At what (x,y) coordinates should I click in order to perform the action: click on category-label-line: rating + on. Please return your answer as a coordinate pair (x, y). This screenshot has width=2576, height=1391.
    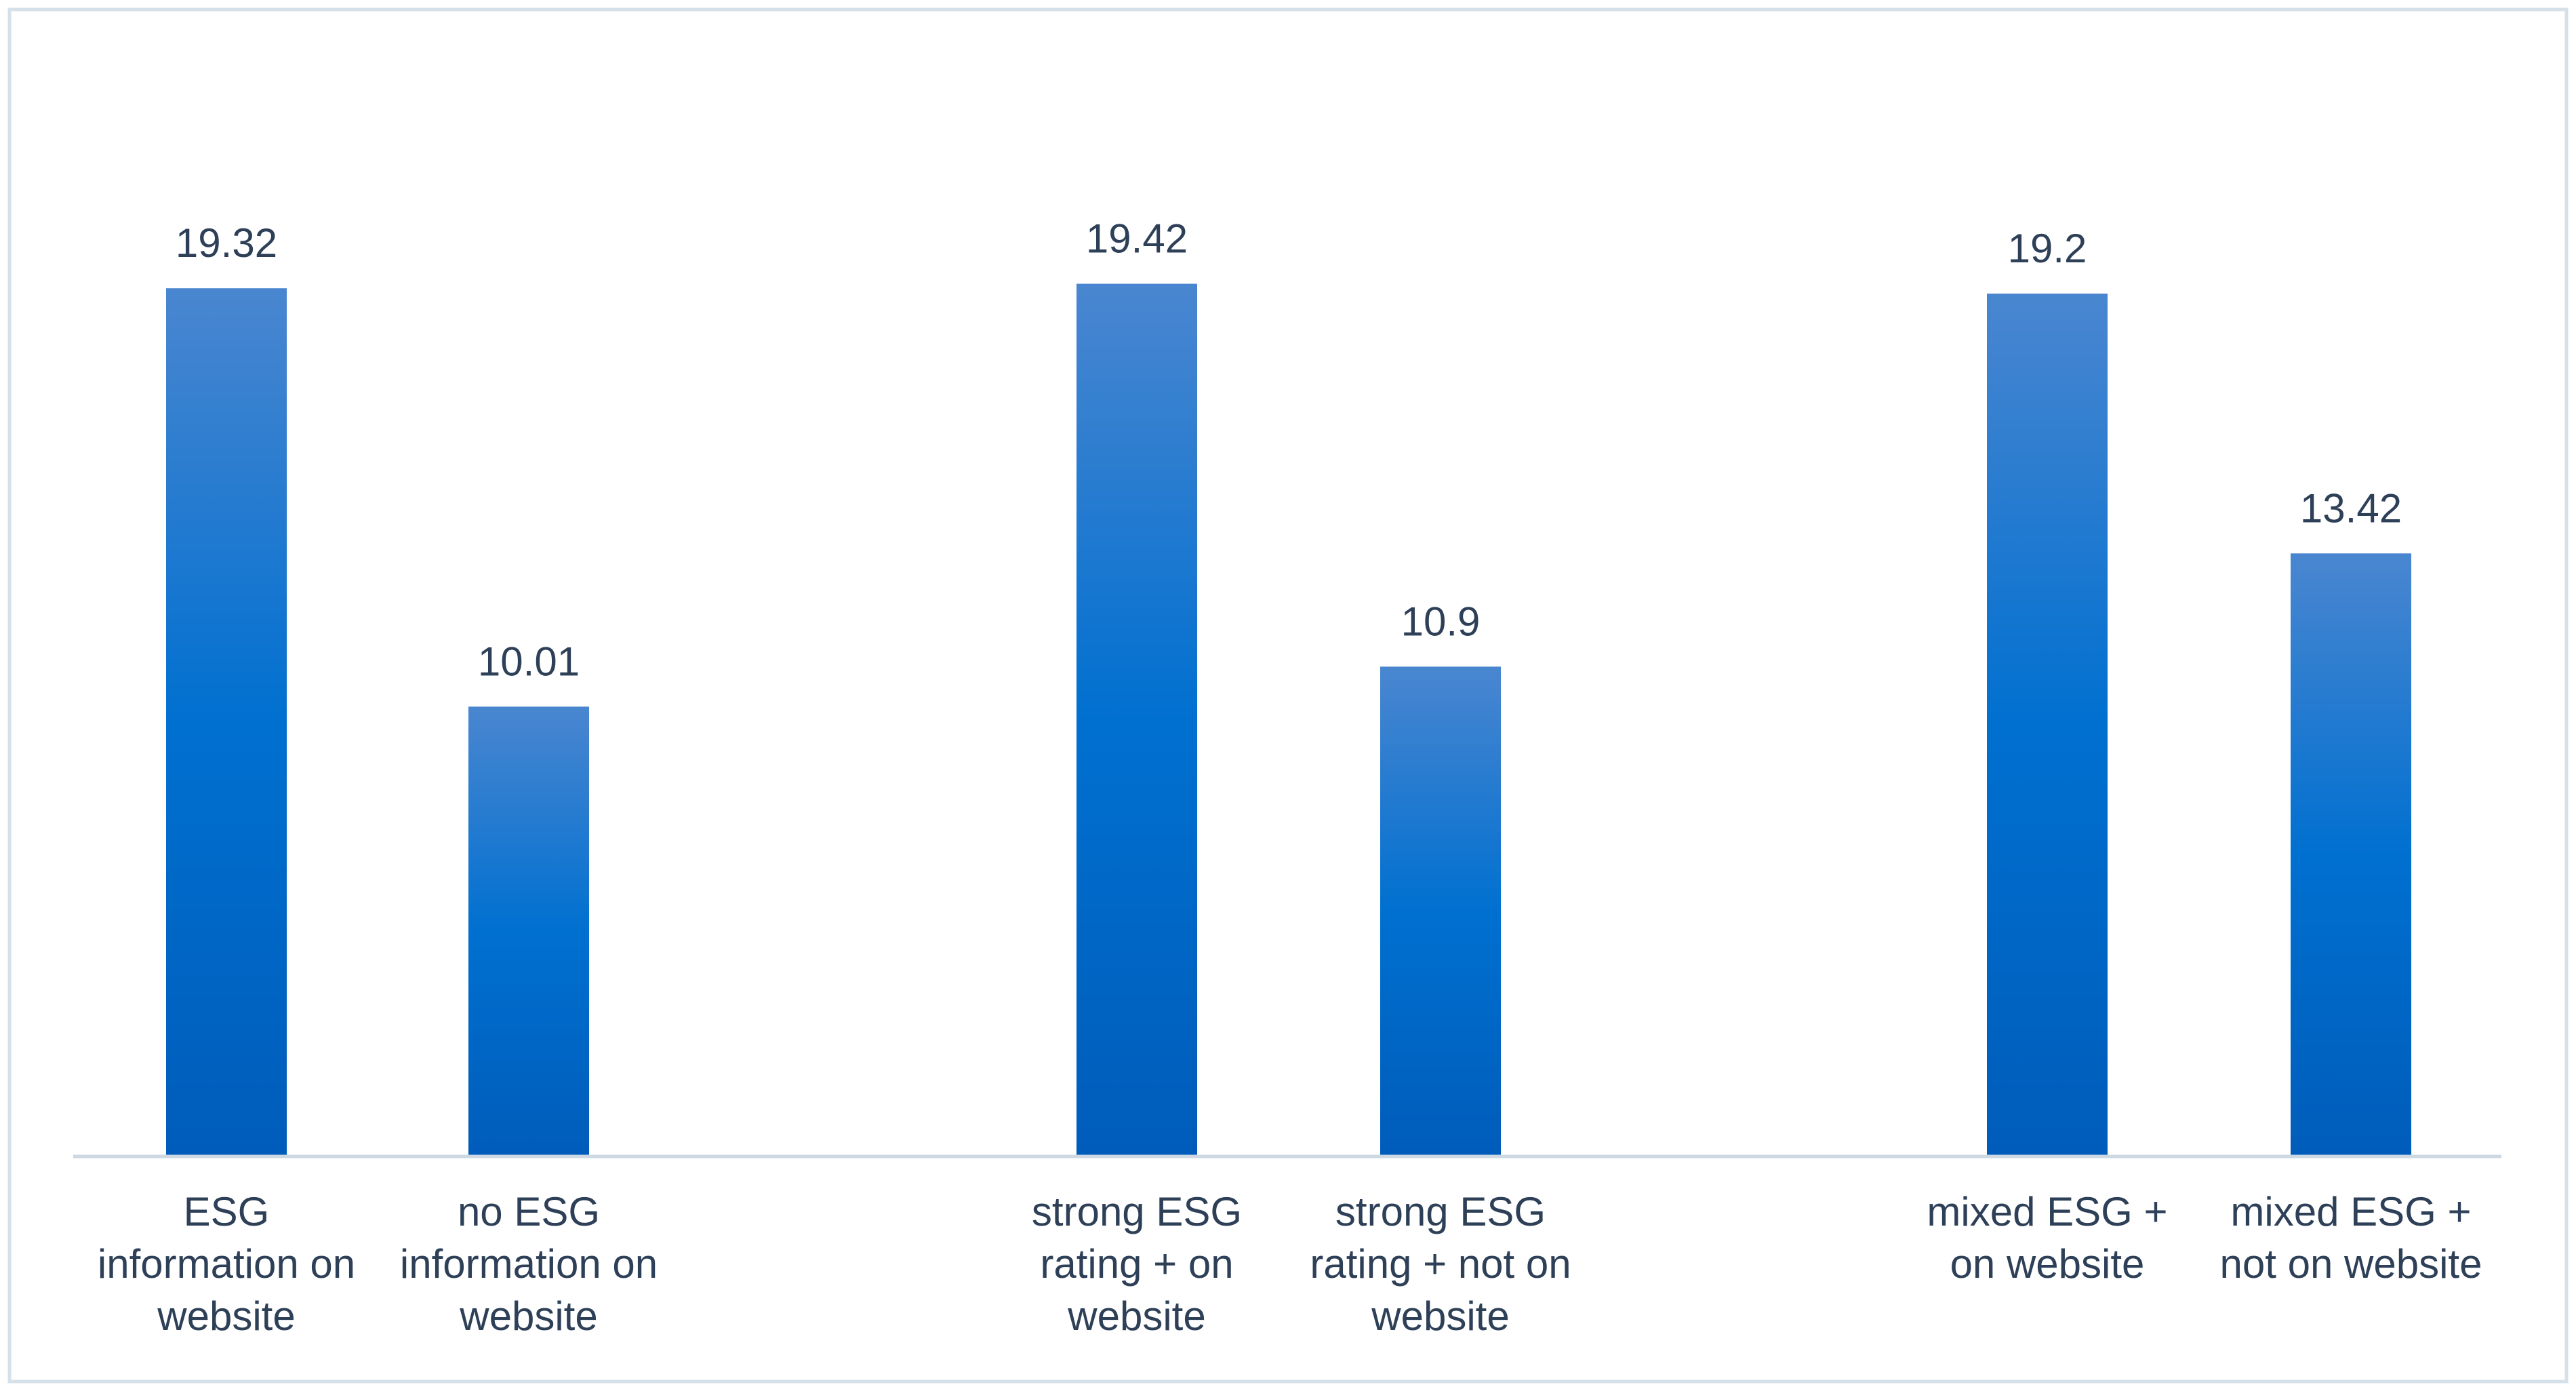
    Looking at the image, I should click on (1136, 1264).